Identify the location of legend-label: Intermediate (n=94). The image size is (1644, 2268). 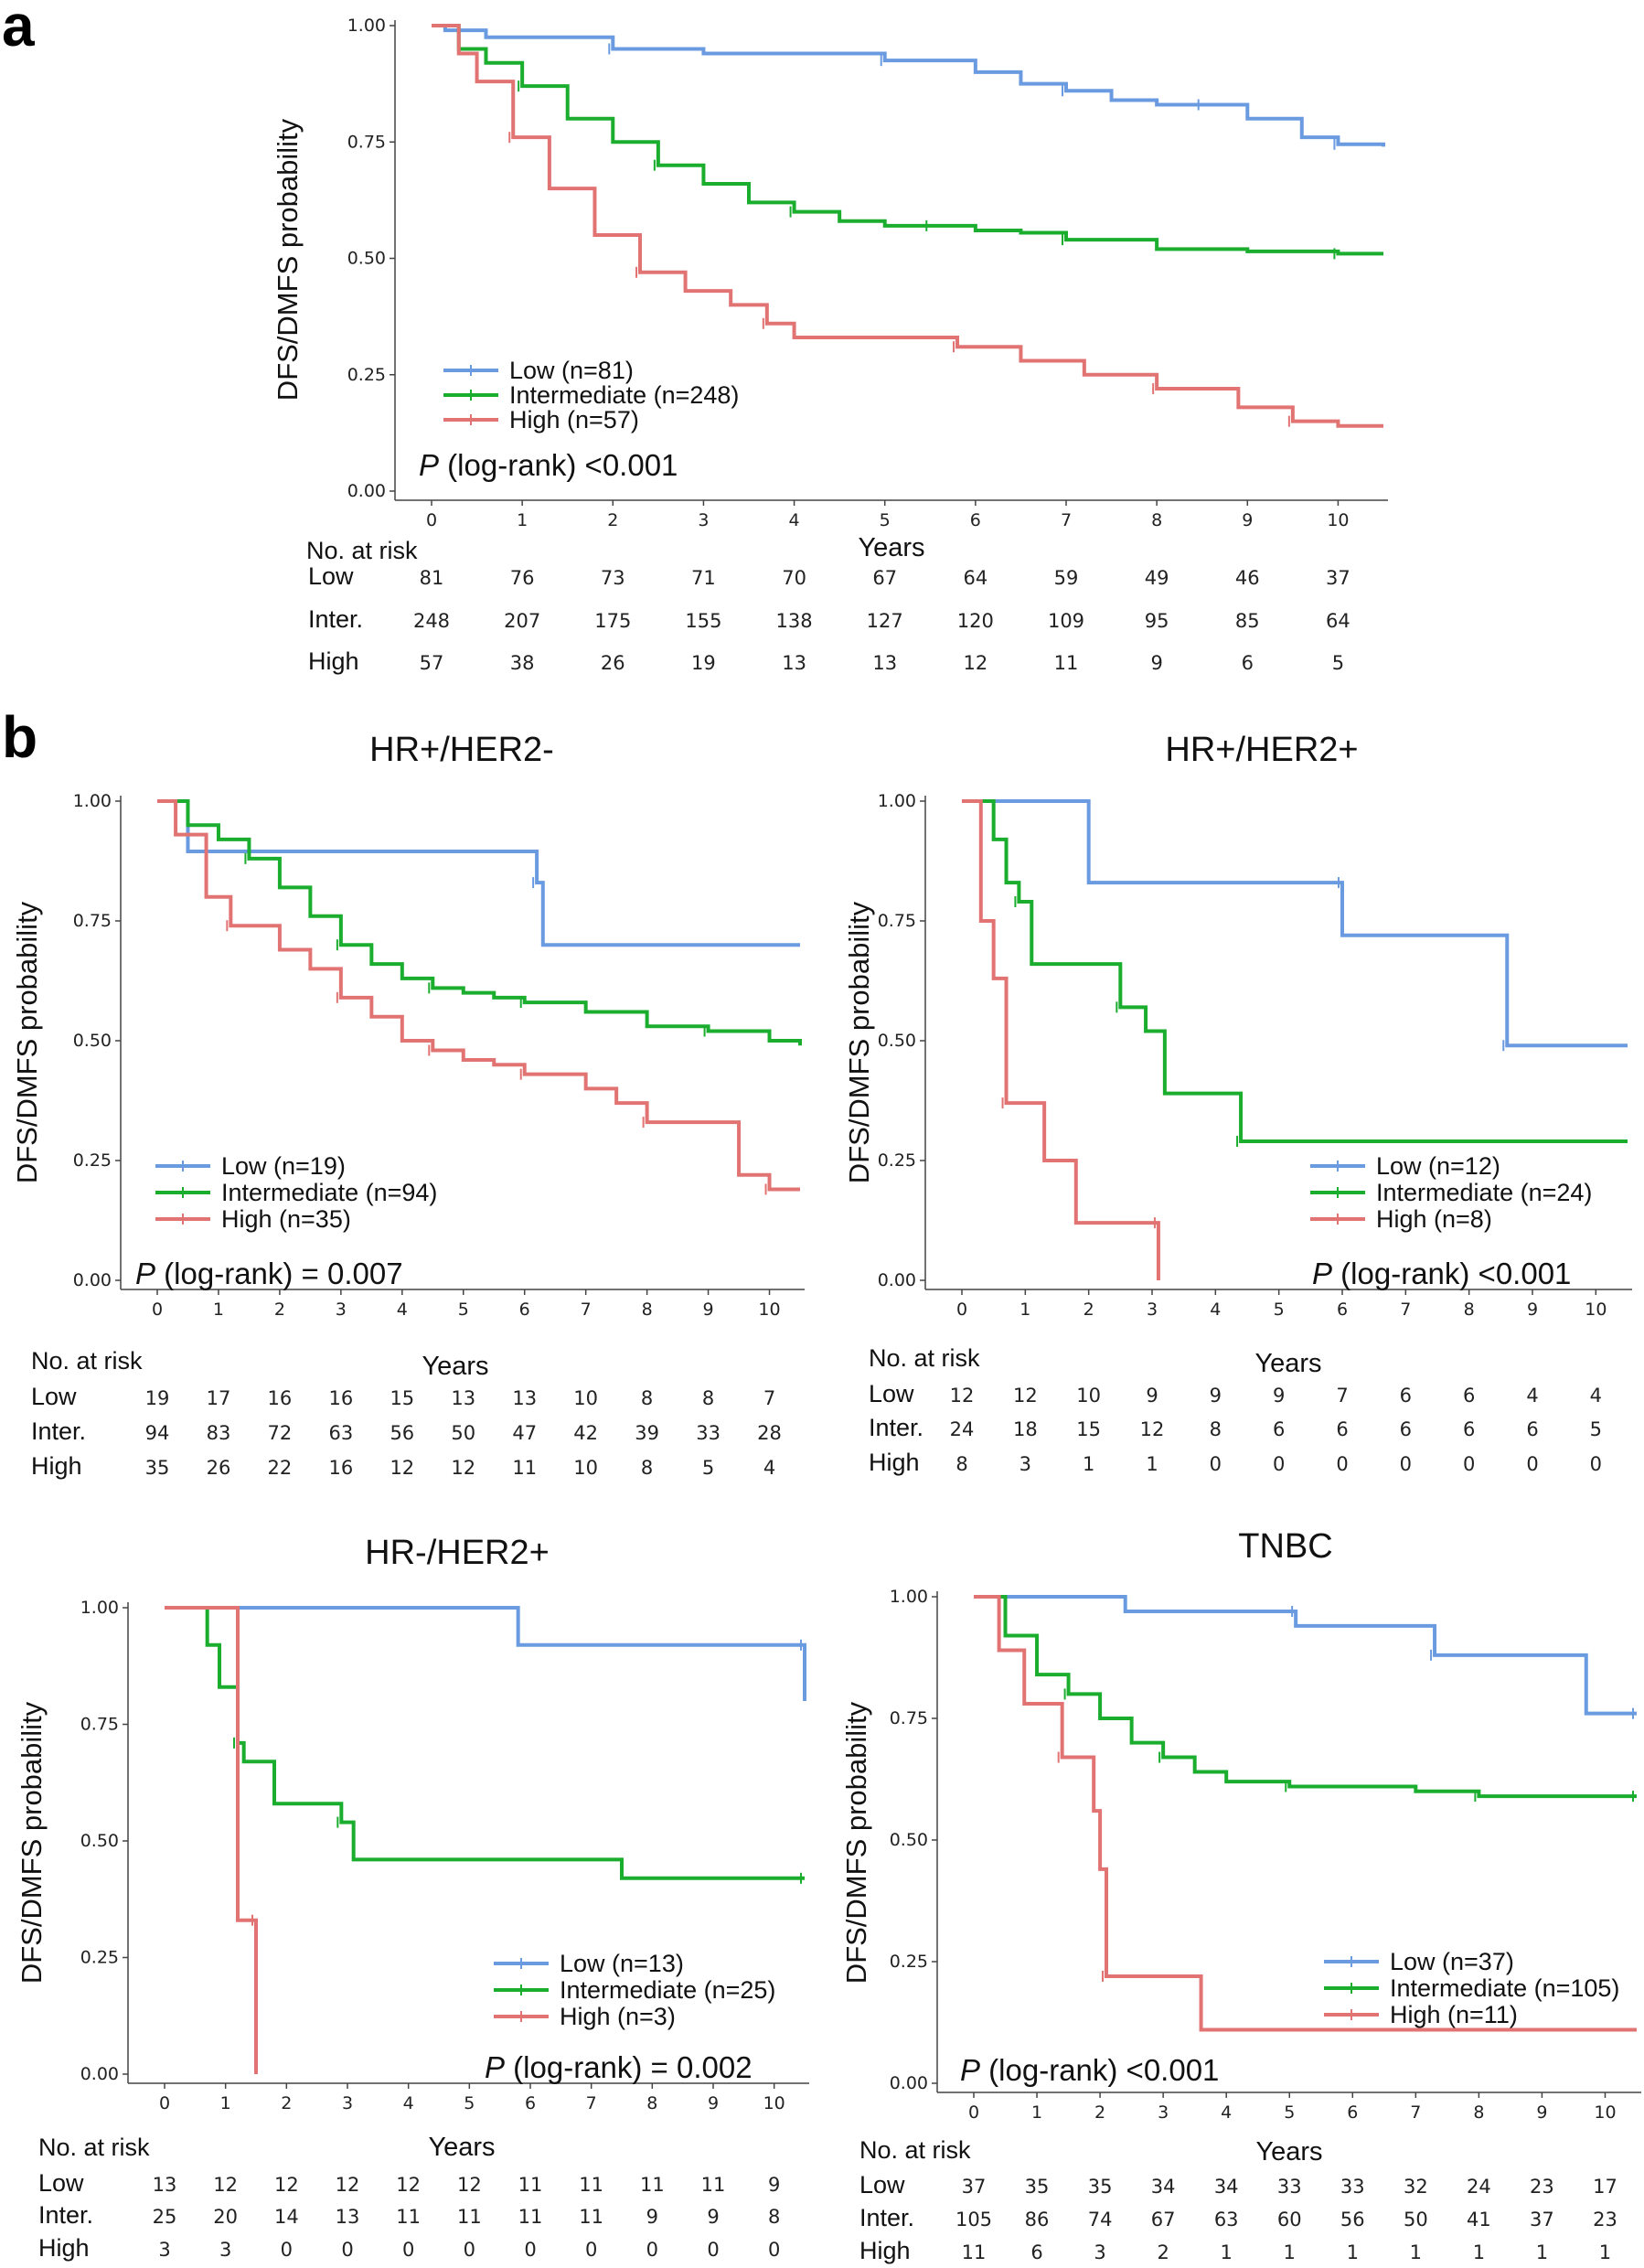
(329, 1192).